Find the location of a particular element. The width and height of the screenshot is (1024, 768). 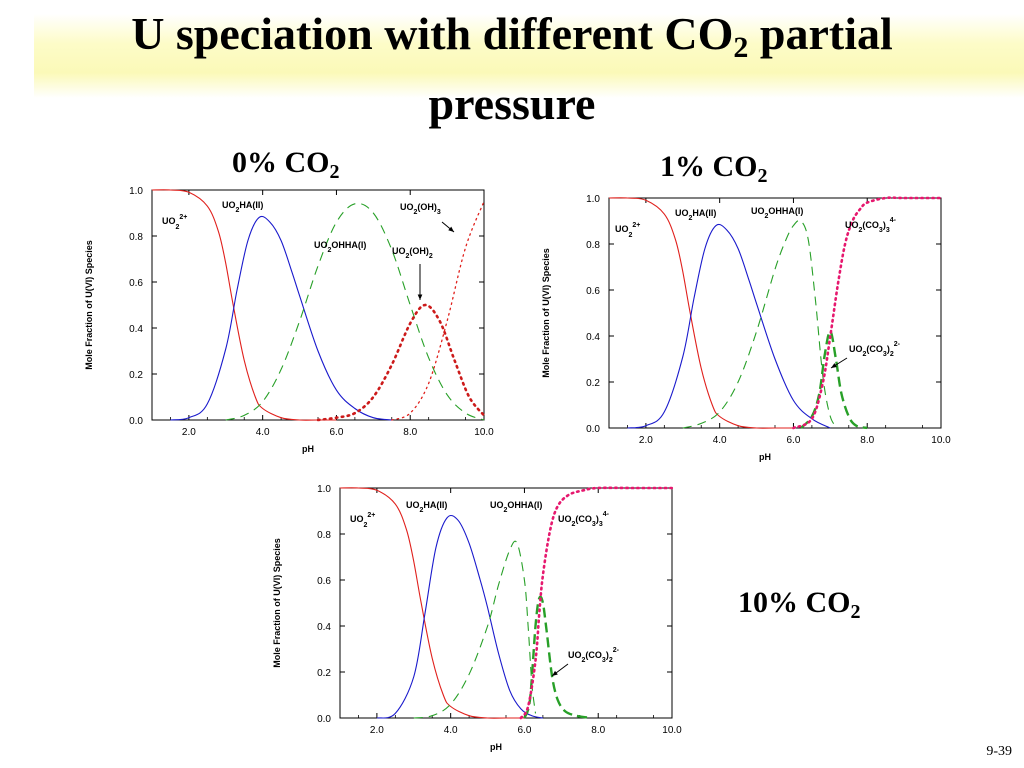

chart-label-1pct: 1% CO2 is located at coordinates (714, 169).